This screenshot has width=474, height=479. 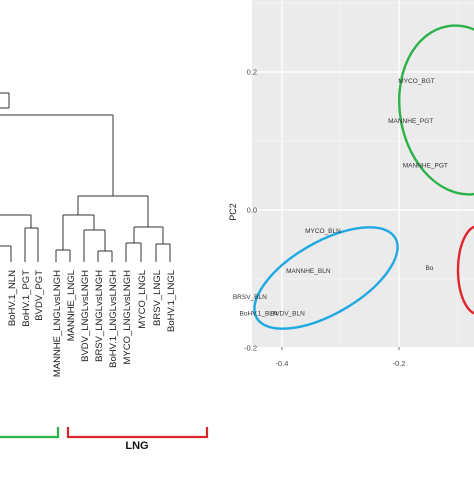 I want to click on cluster-bracket-lng, so click(x=137, y=433).